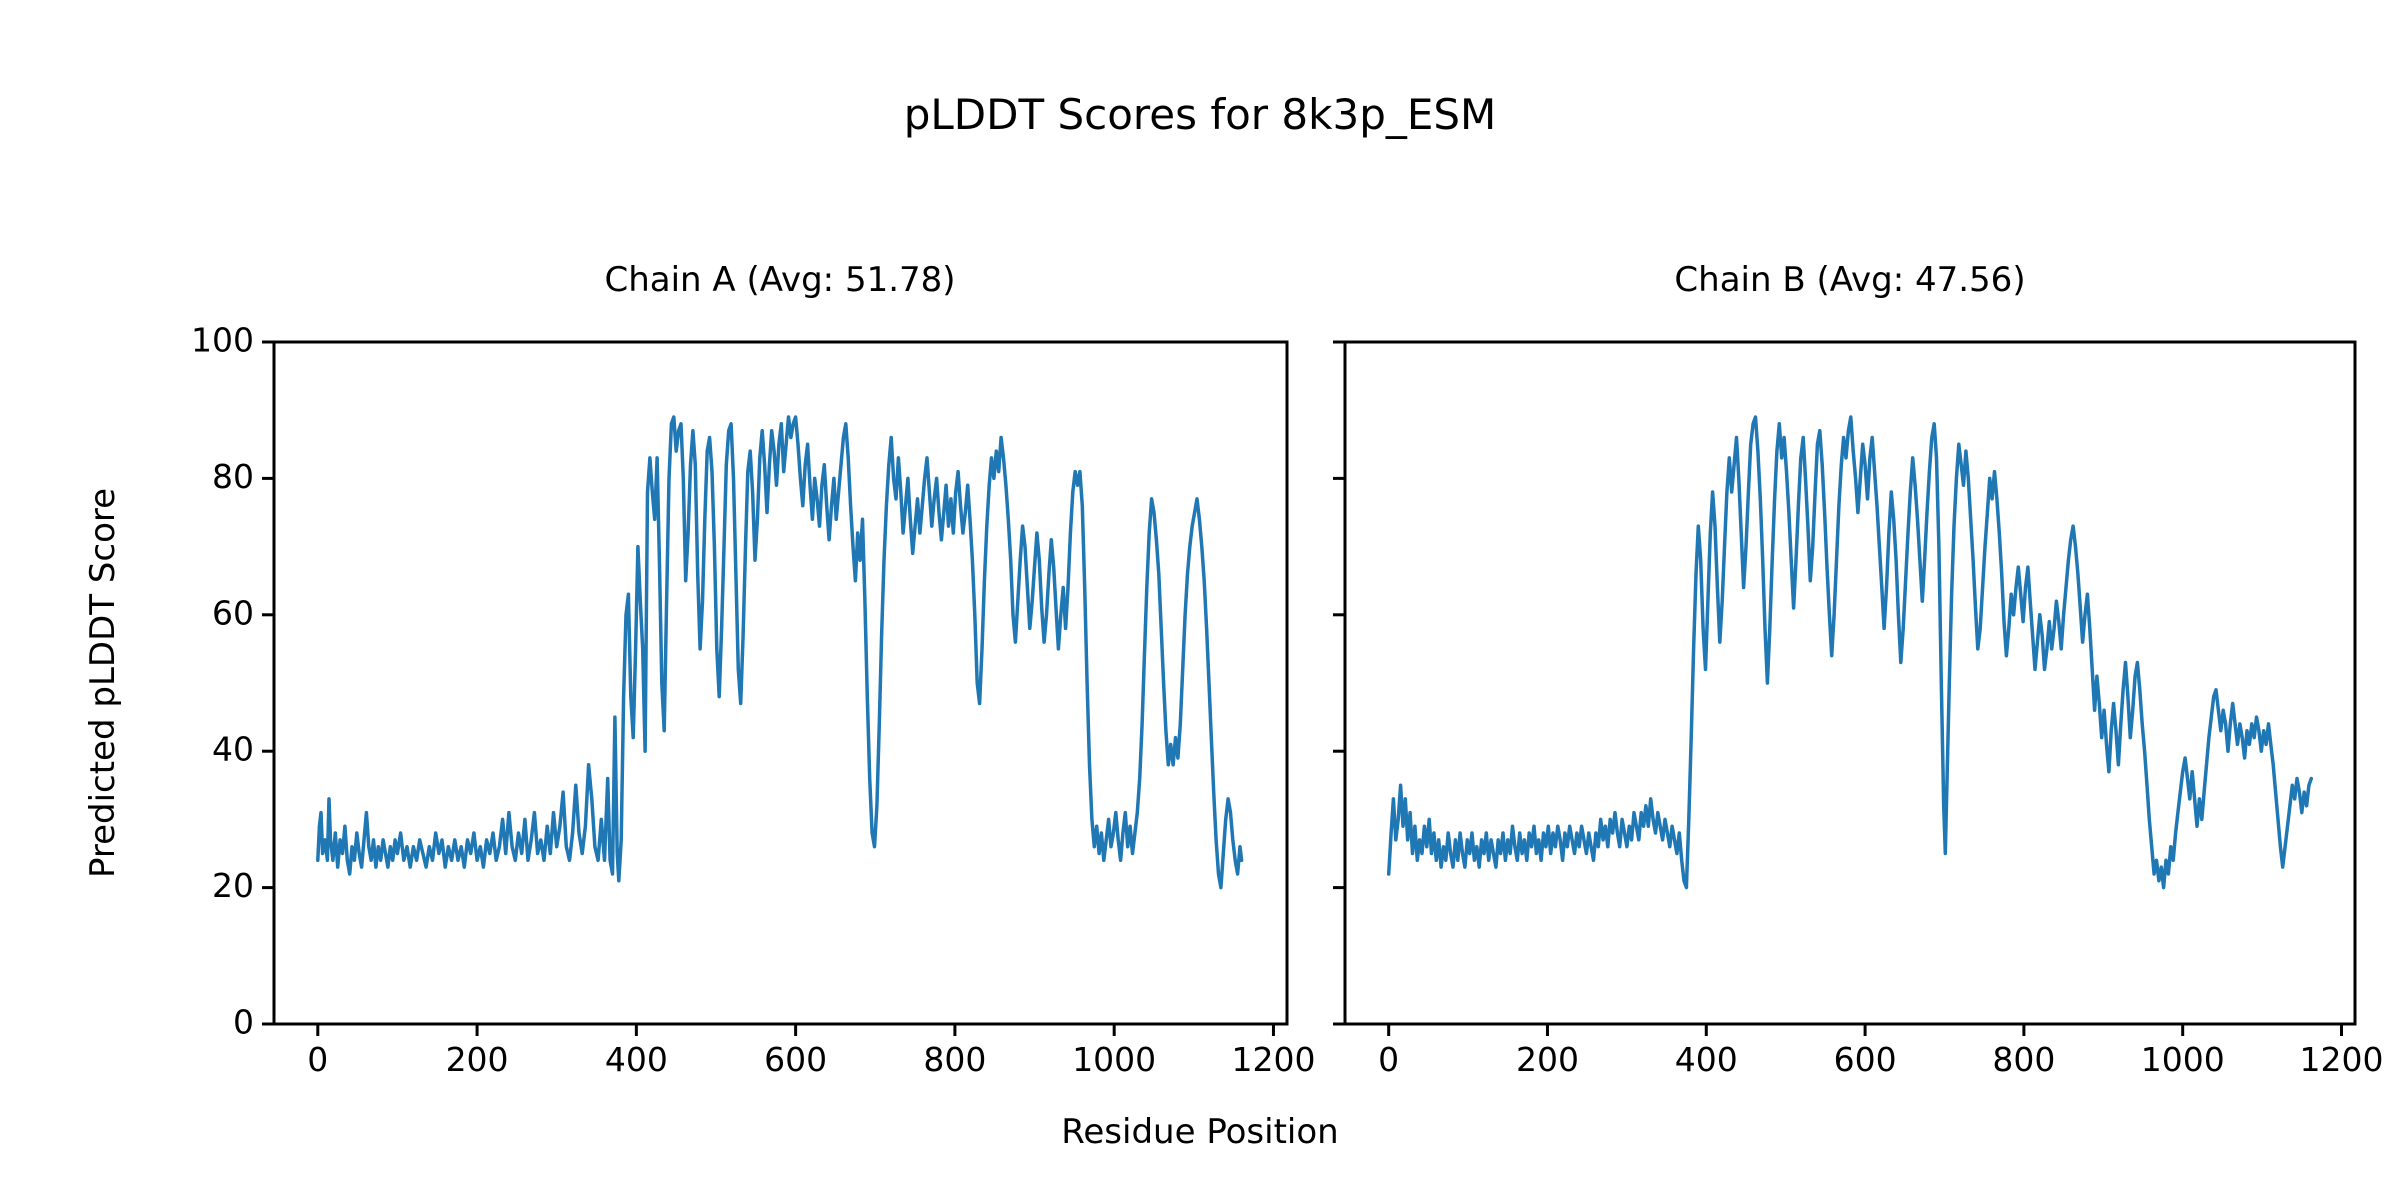 The image size is (2400, 1200). I want to click on y-axis-label: Predicted pLDDT Score, so click(103, 683).